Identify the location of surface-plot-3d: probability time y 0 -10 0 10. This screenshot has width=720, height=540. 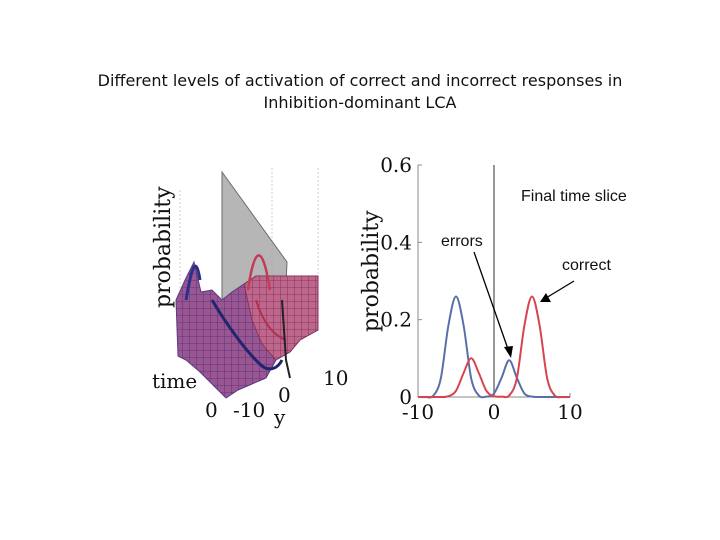
(249, 298).